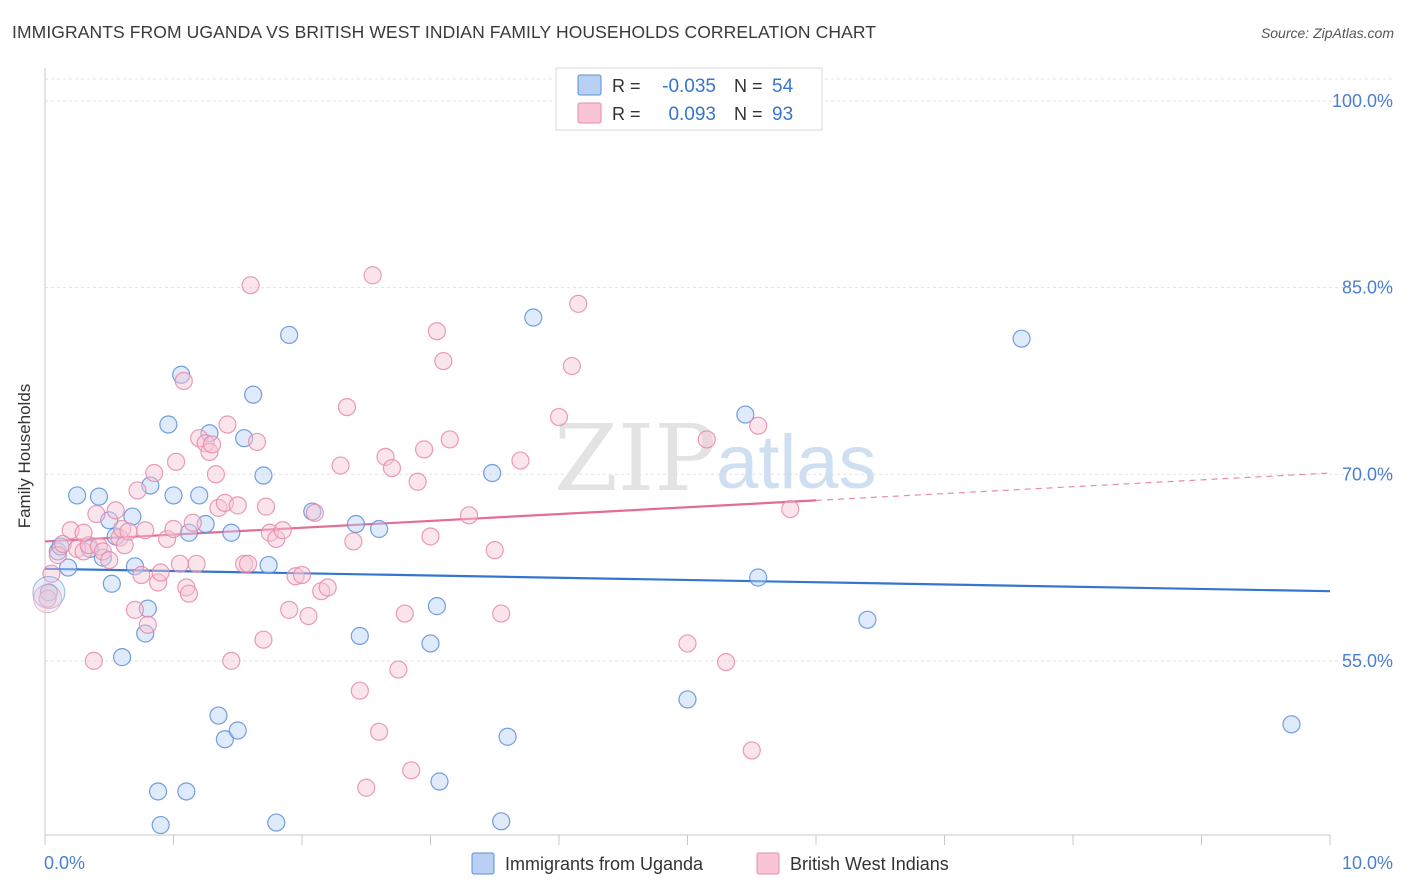 This screenshot has width=1406, height=892. What do you see at coordinates (626, 86) in the screenshot?
I see `stats-r-label-uganda: R =` at bounding box center [626, 86].